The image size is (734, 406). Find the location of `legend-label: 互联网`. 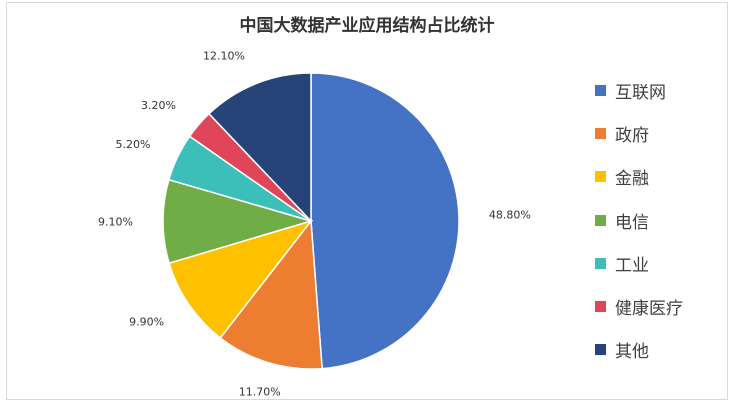

legend-label: 互联网 is located at coordinates (640, 93).